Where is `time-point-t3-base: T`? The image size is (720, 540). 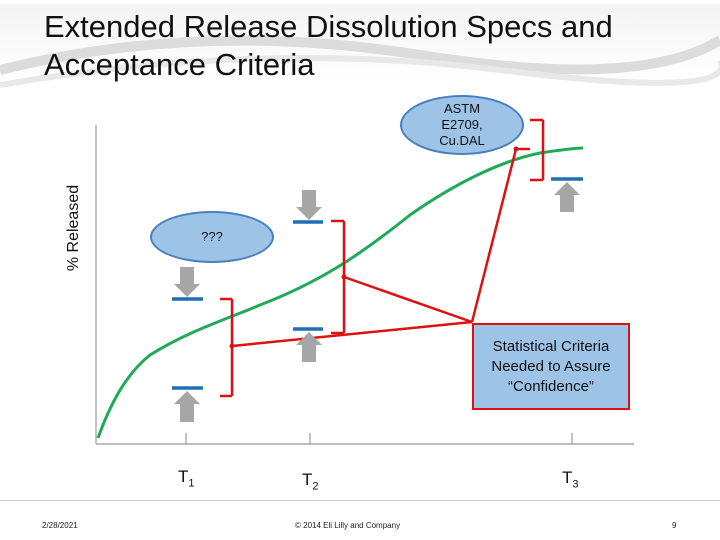
time-point-t3-base: T is located at coordinates (567, 477).